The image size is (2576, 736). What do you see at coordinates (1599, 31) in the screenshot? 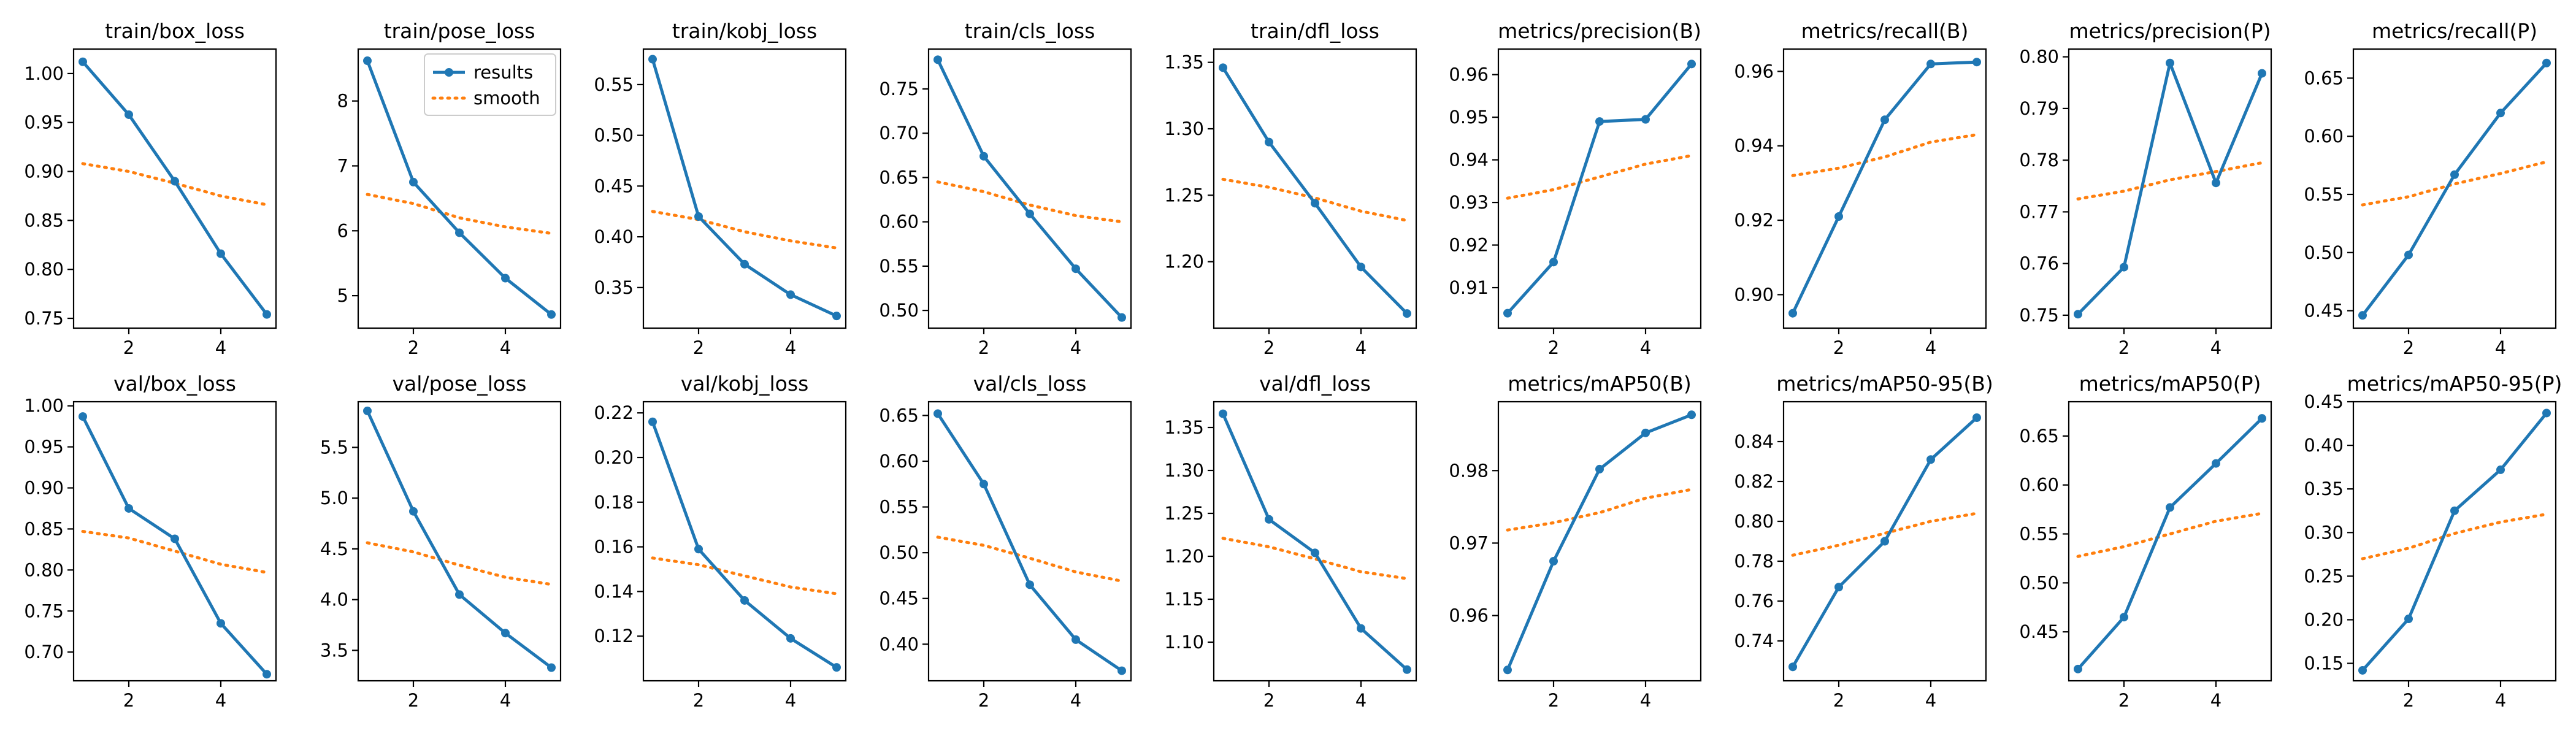
I see `subplot-title: metrics/precision(B)` at bounding box center [1599, 31].